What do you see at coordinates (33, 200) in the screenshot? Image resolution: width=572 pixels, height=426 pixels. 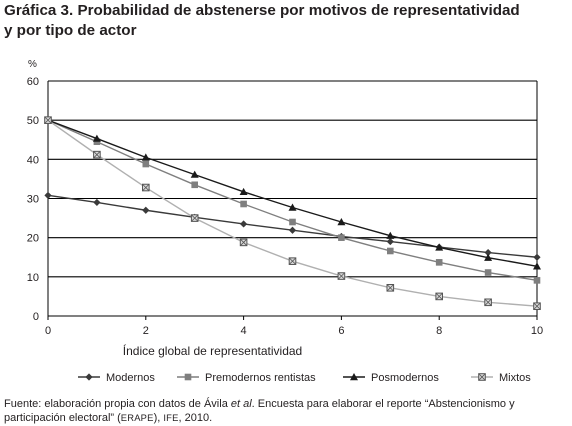 I see `y-tick-label: 30` at bounding box center [33, 200].